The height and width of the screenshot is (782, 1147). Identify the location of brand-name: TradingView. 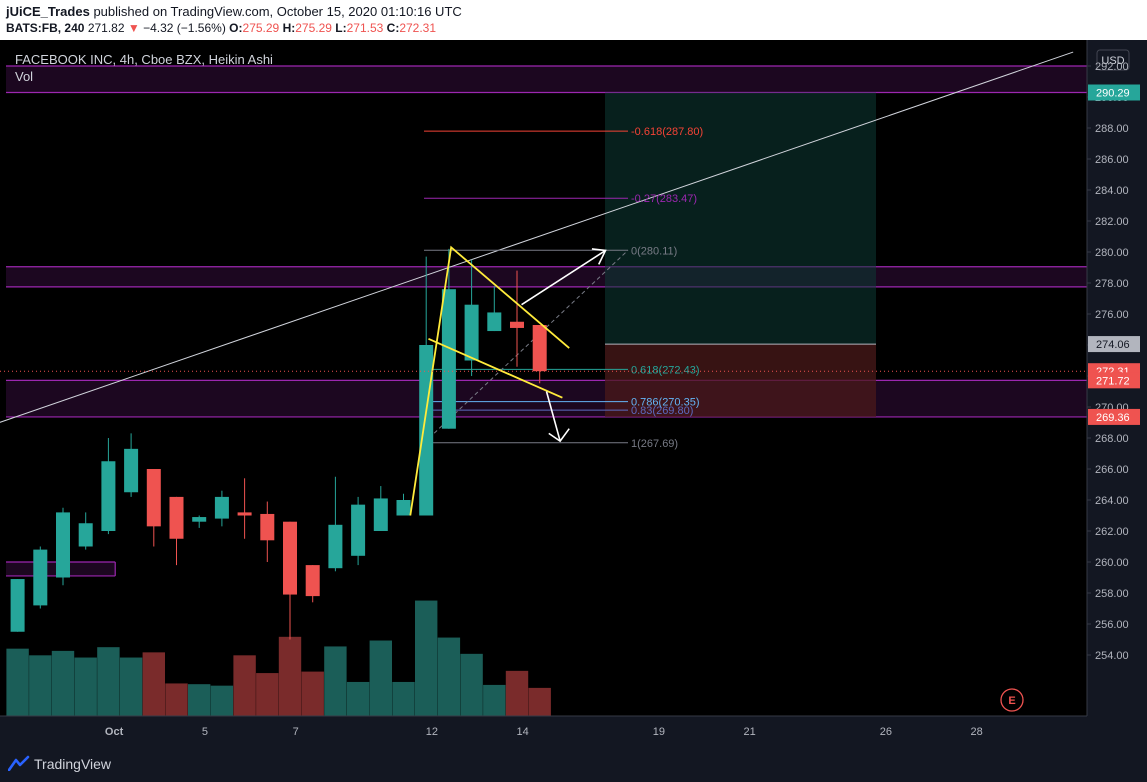
(73, 764).